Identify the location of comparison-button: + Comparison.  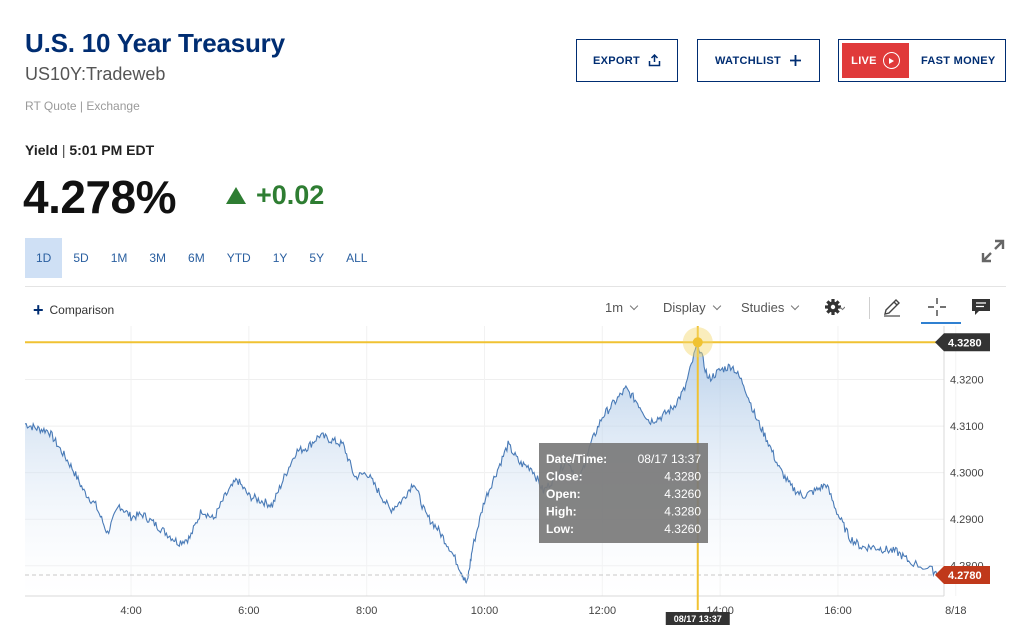
(74, 310).